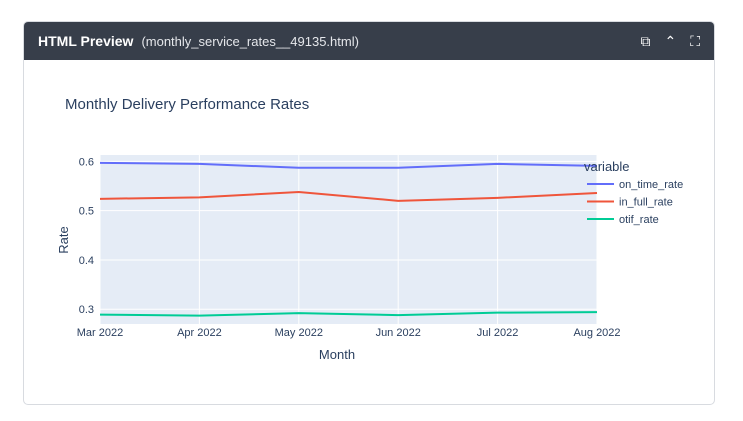 The width and height of the screenshot is (743, 421). What do you see at coordinates (187, 104) in the screenshot?
I see `chart-title: Monthly Delivery Performance Rates` at bounding box center [187, 104].